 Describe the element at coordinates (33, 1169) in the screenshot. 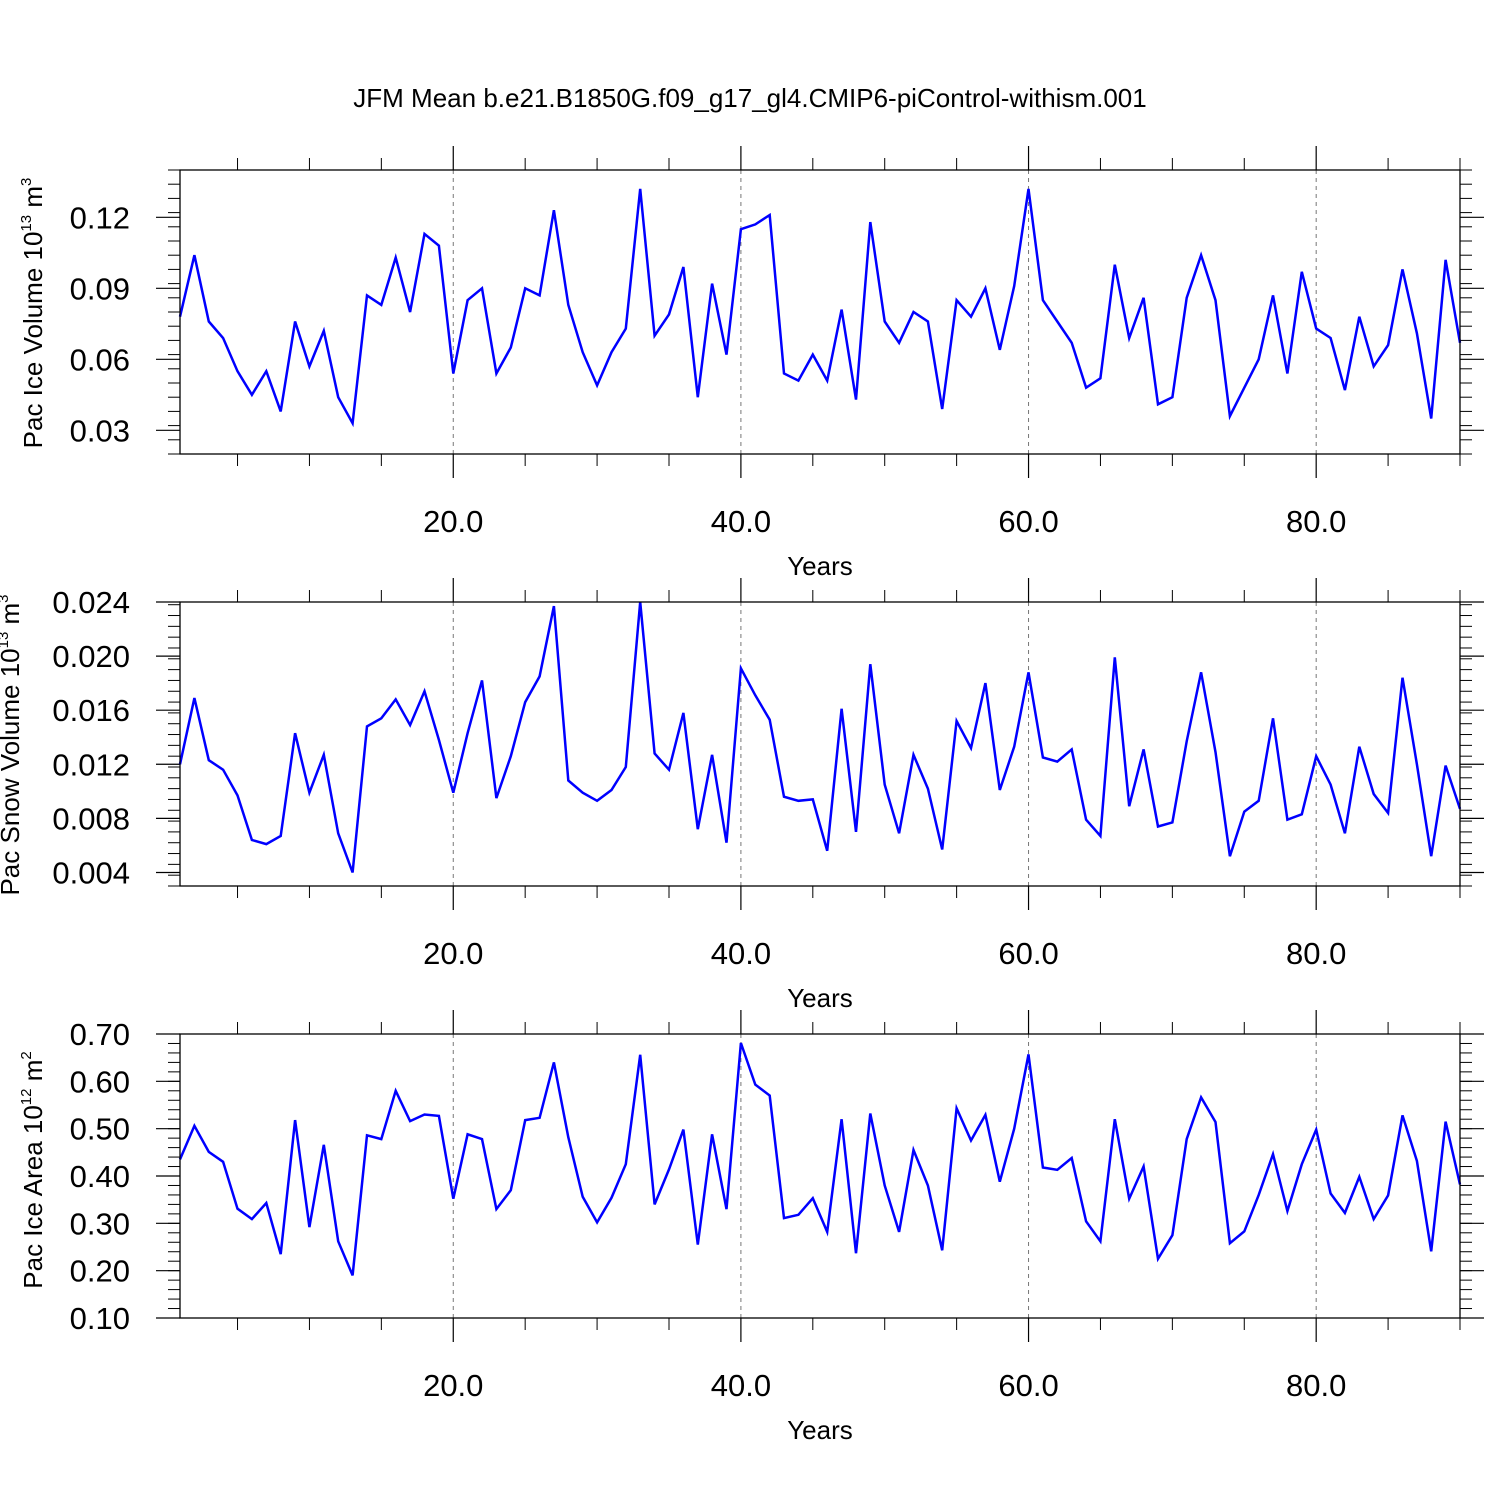

I see `y-axis-title: Pac Ice Area 1012 m2` at that location.